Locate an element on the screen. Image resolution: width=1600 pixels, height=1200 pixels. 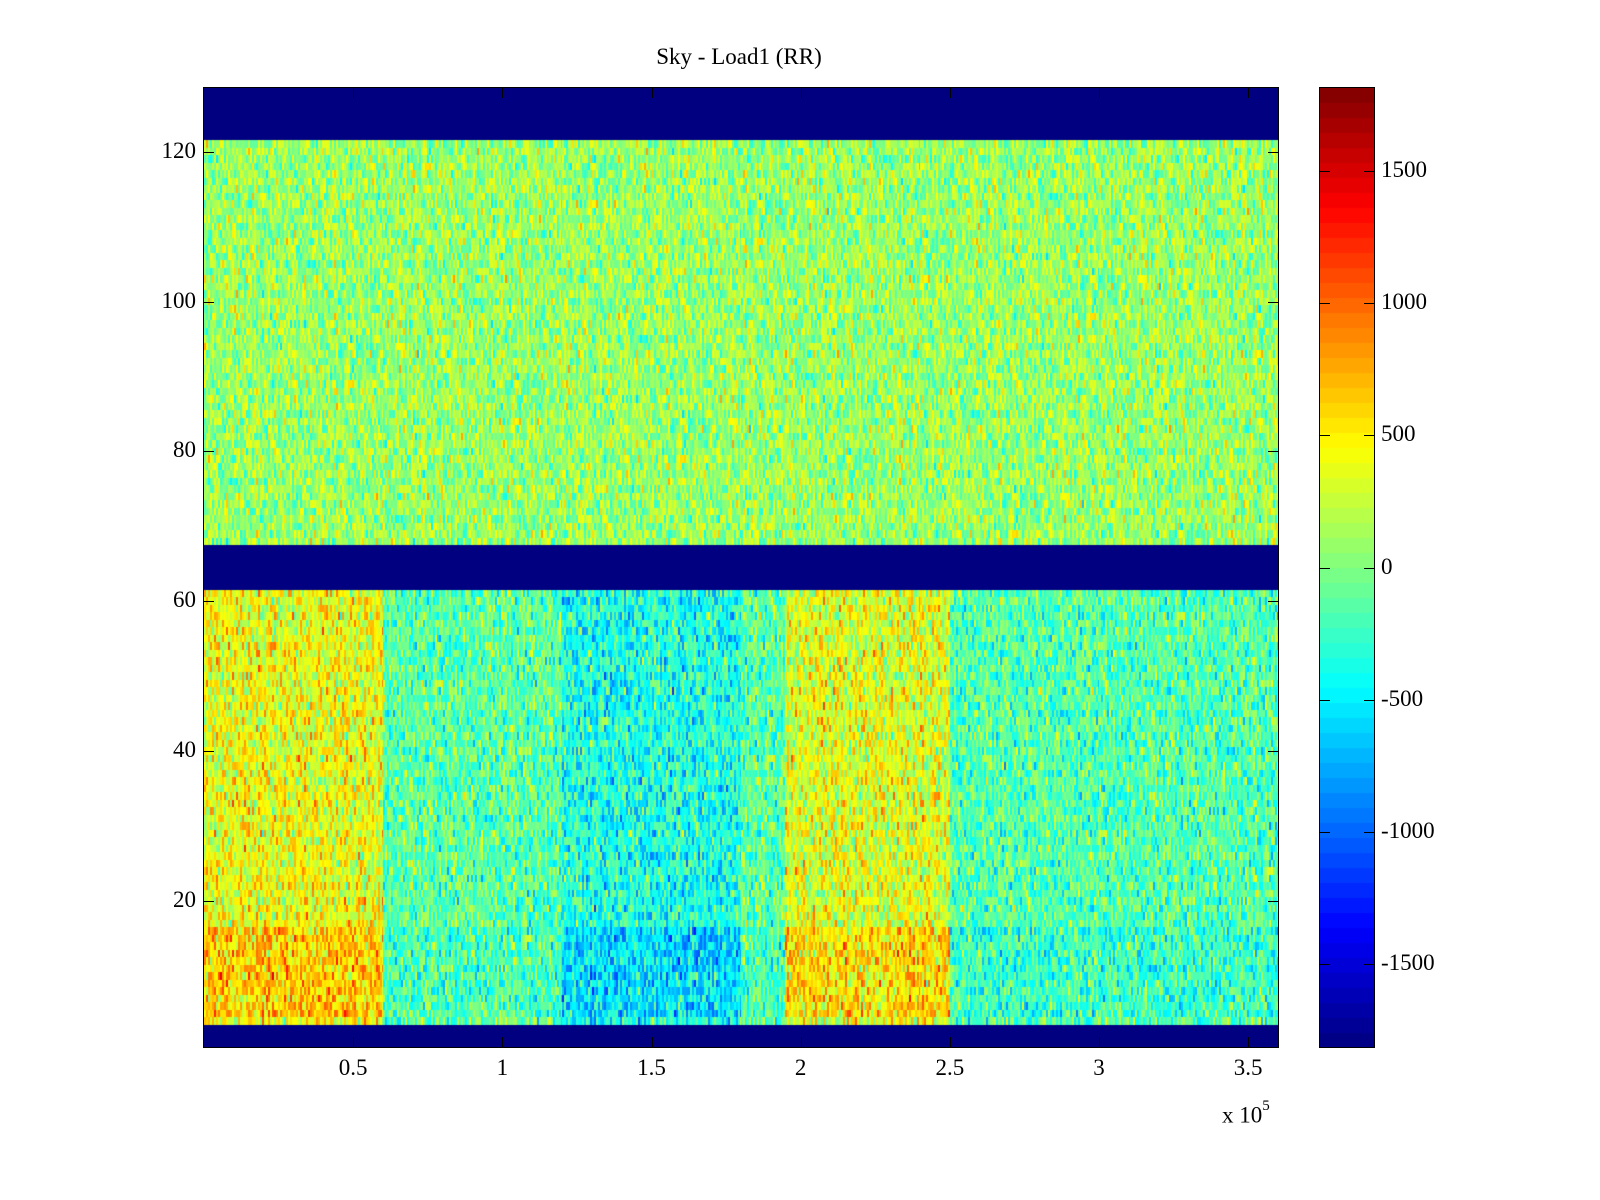
colorbar-tick-label: 1500 is located at coordinates (1404, 170).